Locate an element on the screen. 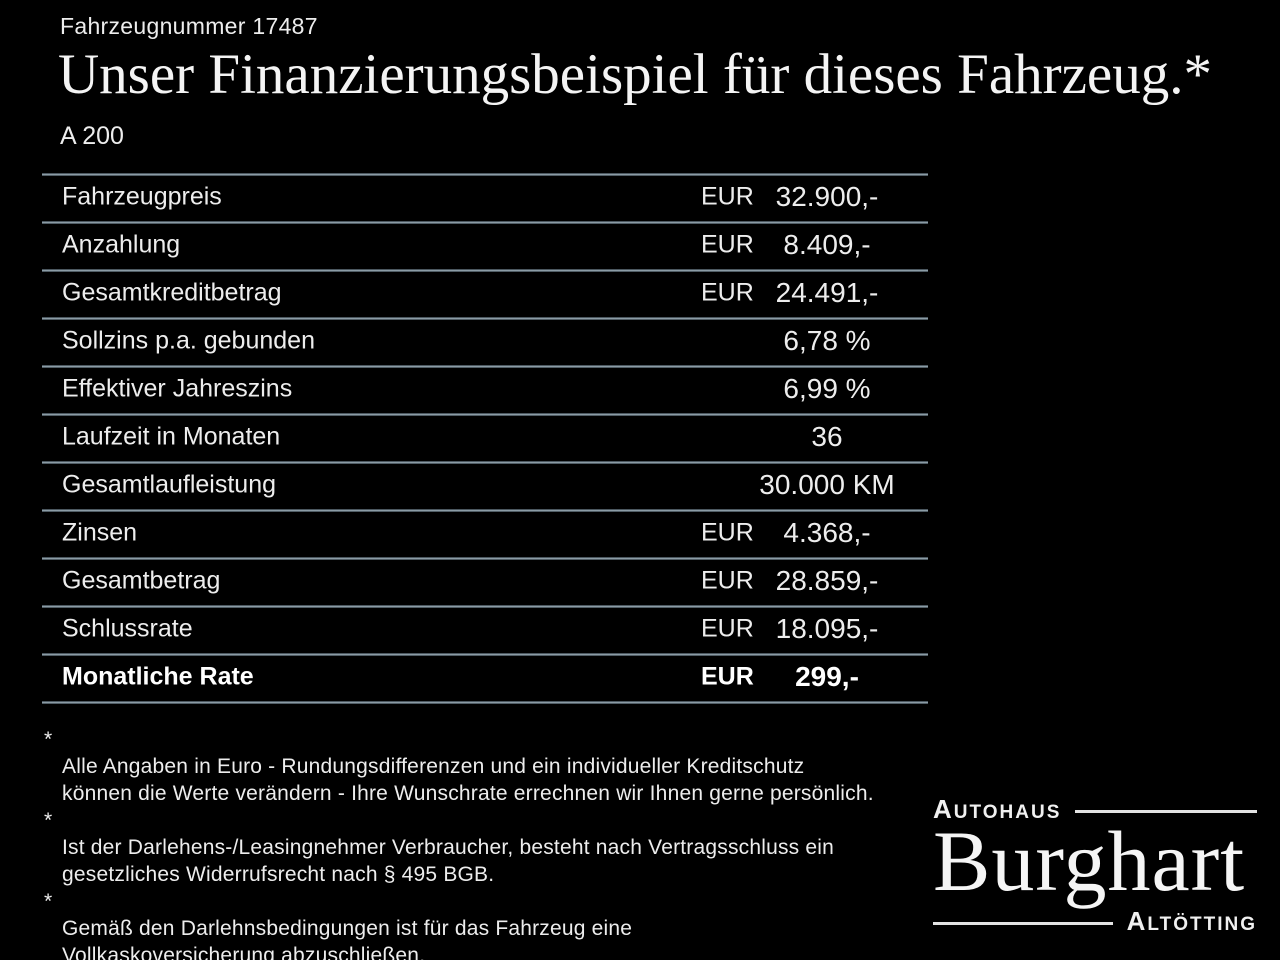  table-row-schlussrate: Schlussrate EUR 18.095,- is located at coordinates (485, 629).